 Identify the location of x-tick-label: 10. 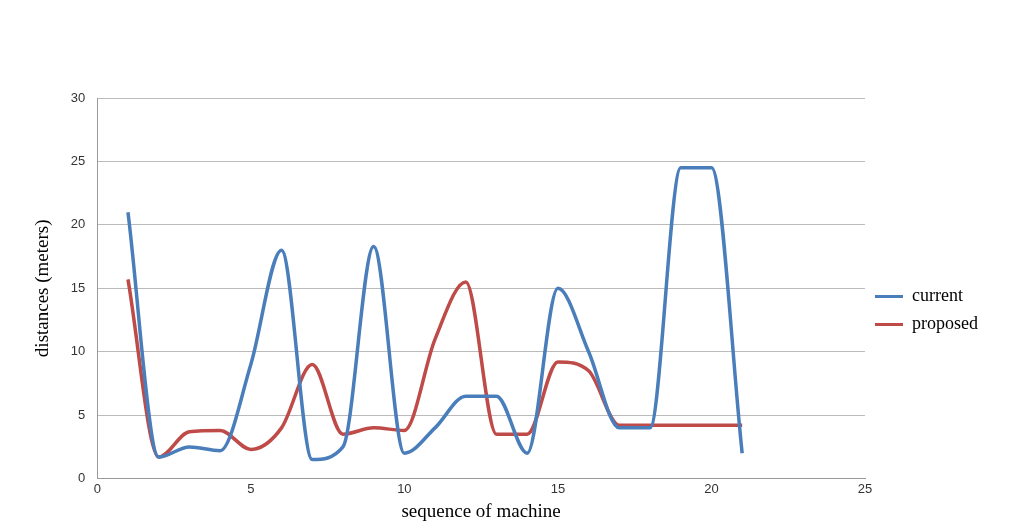
(404, 488).